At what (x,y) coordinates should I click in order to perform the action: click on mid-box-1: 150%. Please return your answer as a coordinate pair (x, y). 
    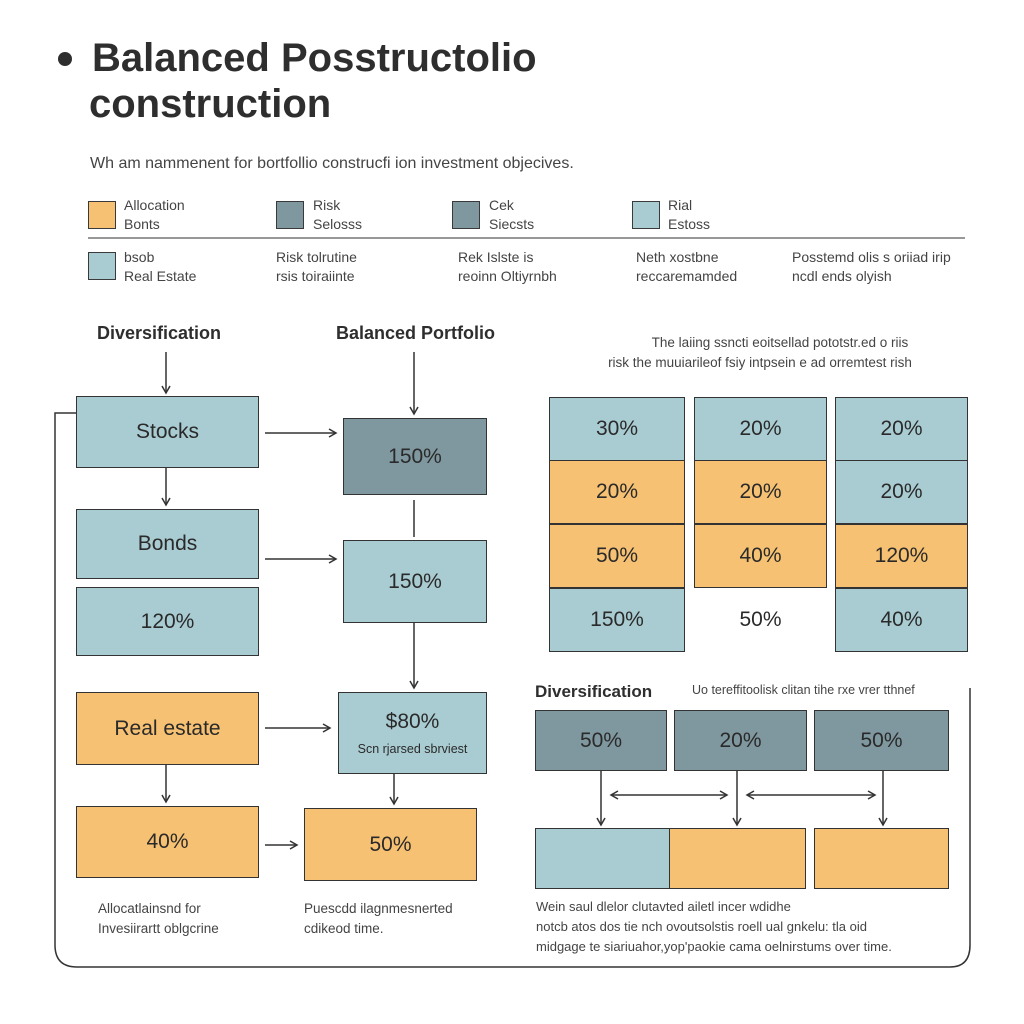
    Looking at the image, I should click on (415, 456).